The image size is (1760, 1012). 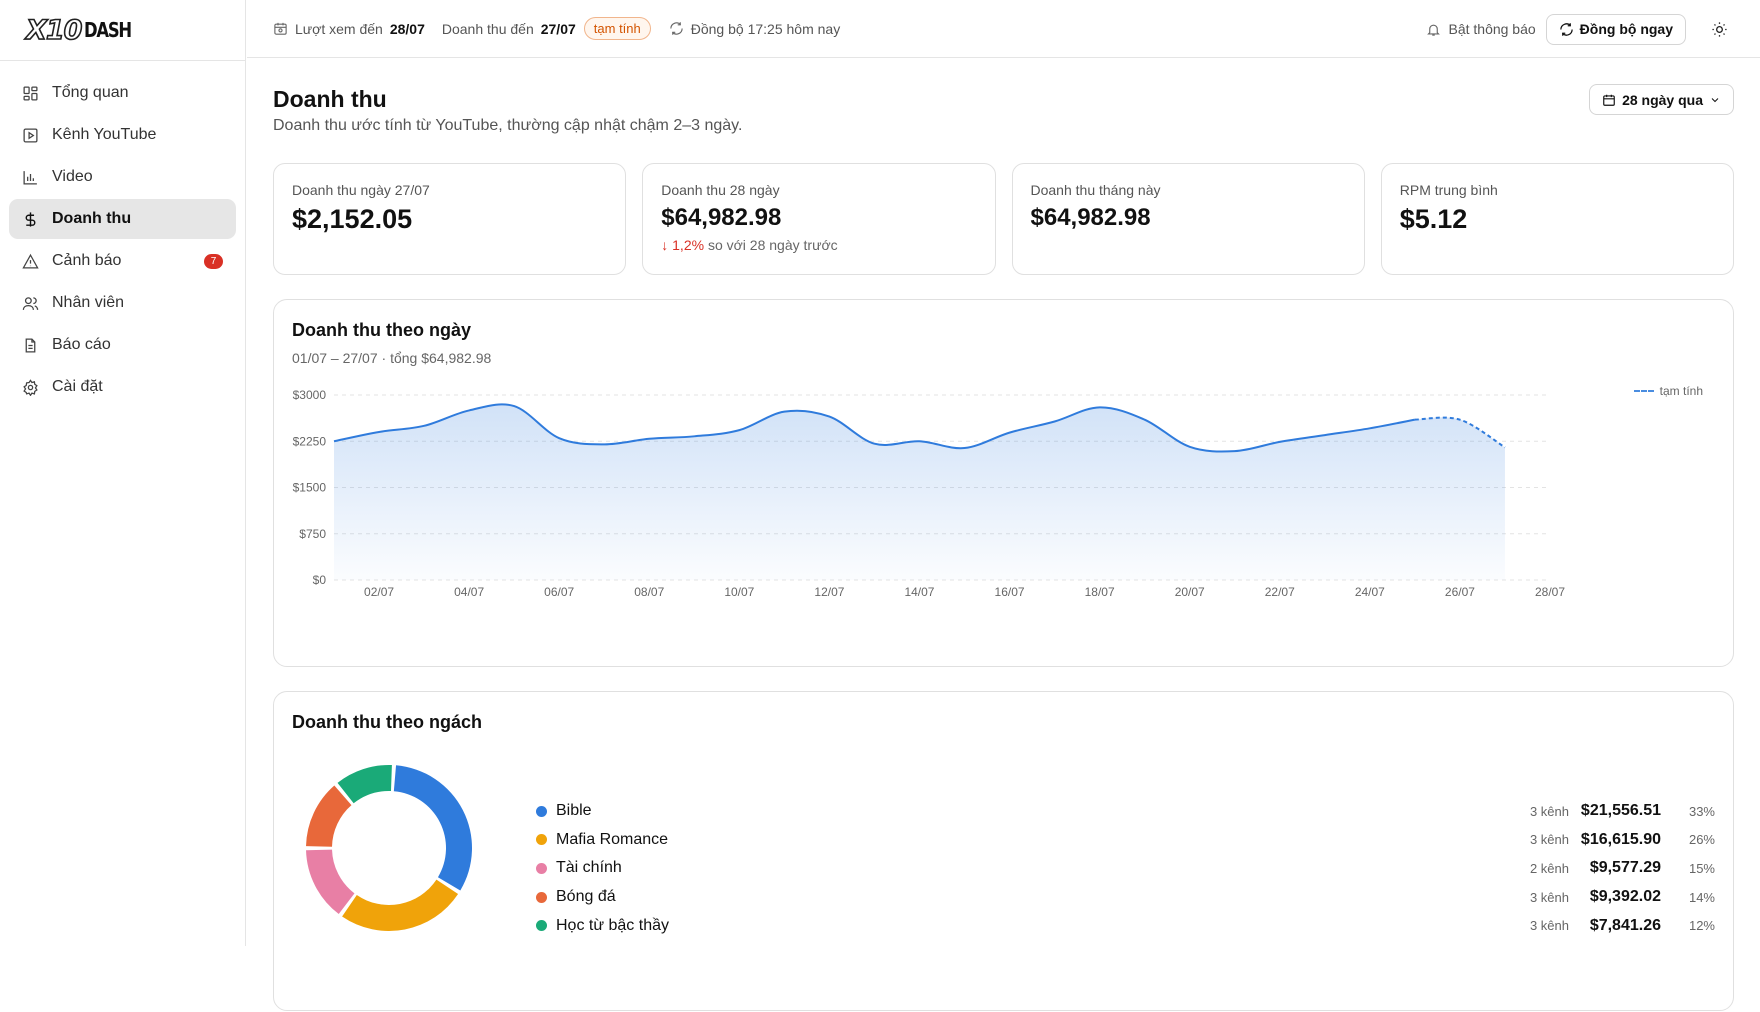 I want to click on kpi-card-daily: Doanh thu ngày 27/07 $2,152.05, so click(x=449, y=219).